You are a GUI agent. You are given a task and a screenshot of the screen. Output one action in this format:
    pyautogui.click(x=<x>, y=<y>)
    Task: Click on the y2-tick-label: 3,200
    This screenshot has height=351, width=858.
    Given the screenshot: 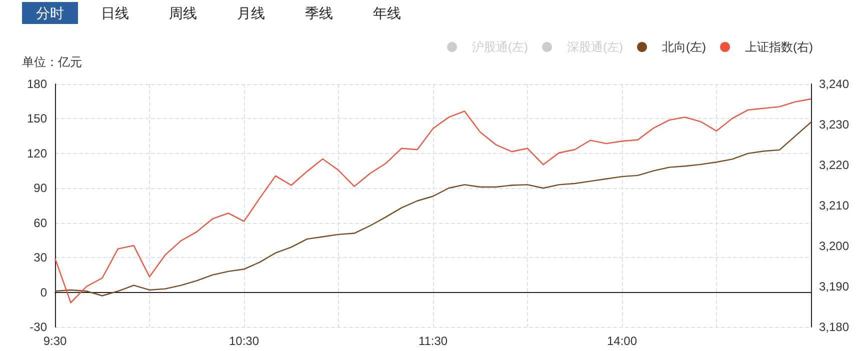 What is the action you would take?
    pyautogui.click(x=834, y=246)
    